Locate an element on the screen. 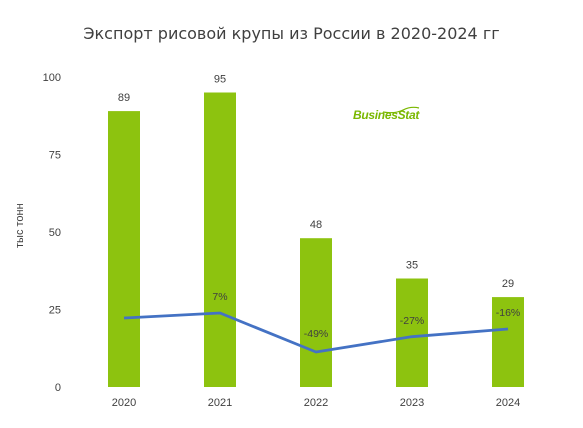  y-tick-label: 0 is located at coordinates (58, 388).